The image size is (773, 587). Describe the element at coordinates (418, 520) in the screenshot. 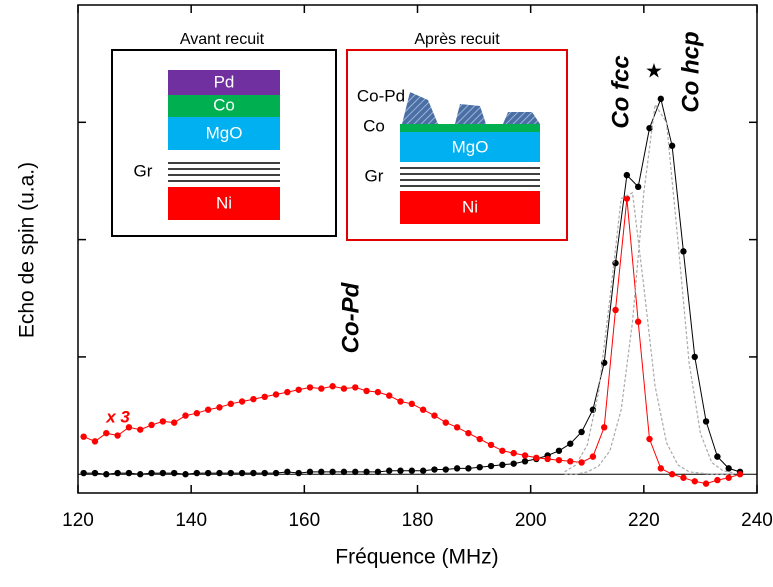

I see `x-tick-label: 180` at that location.